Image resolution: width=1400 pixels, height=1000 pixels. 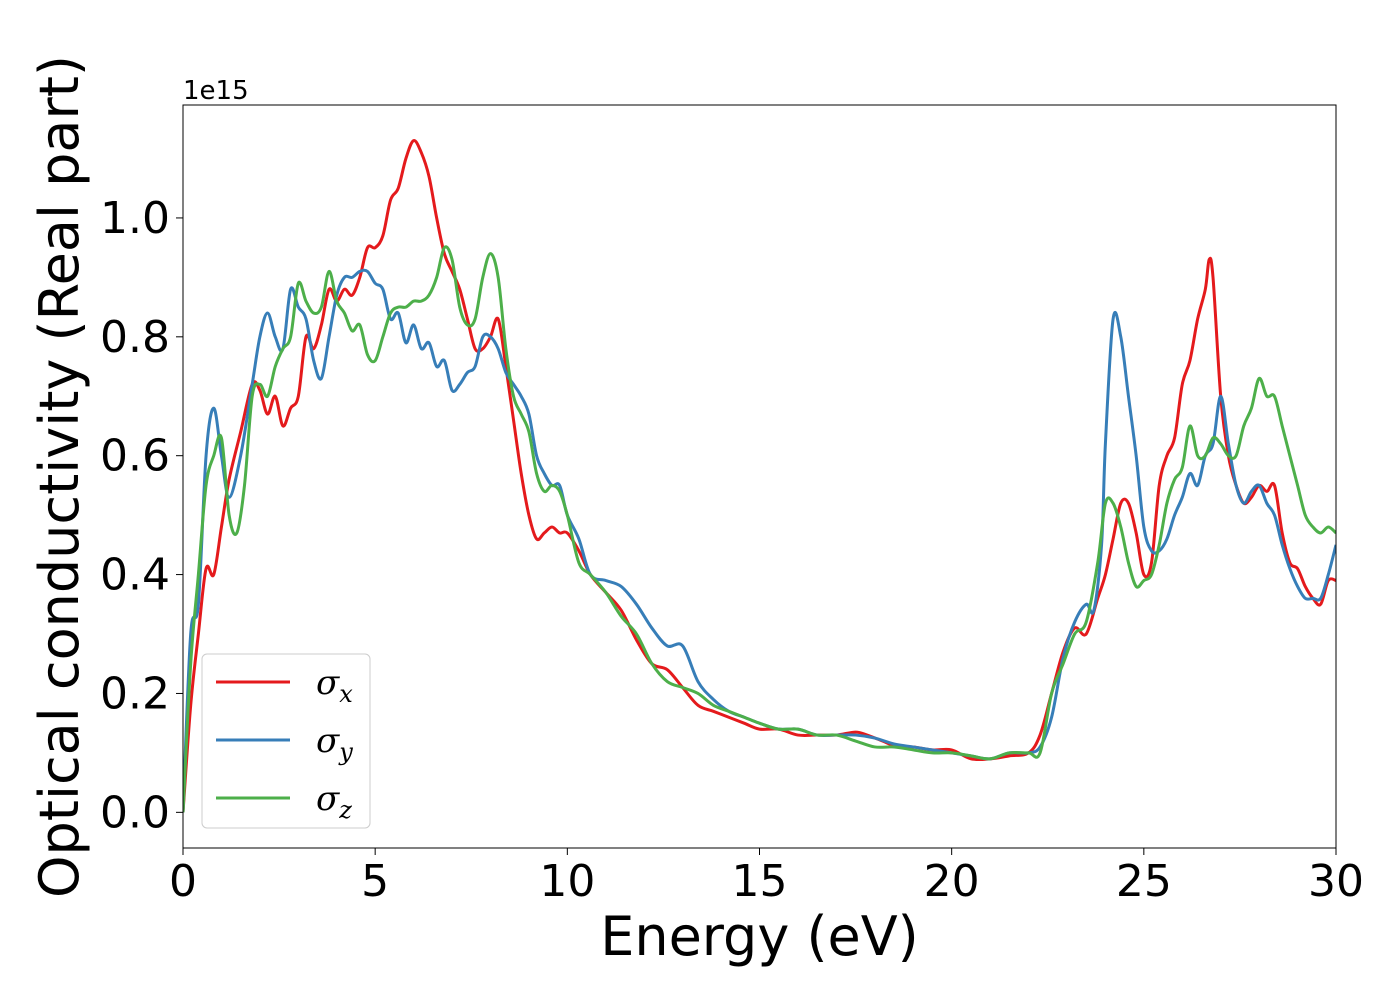 What do you see at coordinates (183, 881) in the screenshot?
I see `x-tick-label: 0` at bounding box center [183, 881].